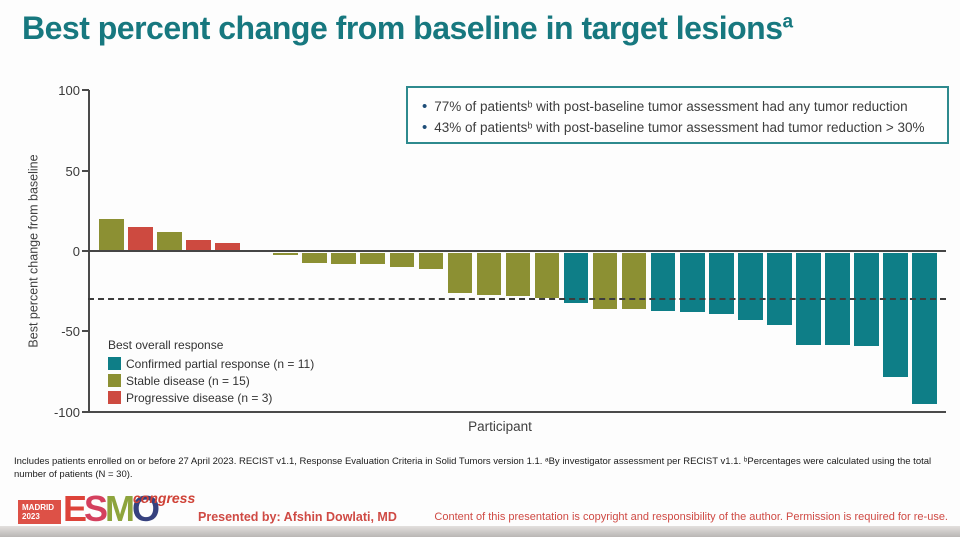  Describe the element at coordinates (31, 516) in the screenshot. I see `logo-year: 2023` at that location.